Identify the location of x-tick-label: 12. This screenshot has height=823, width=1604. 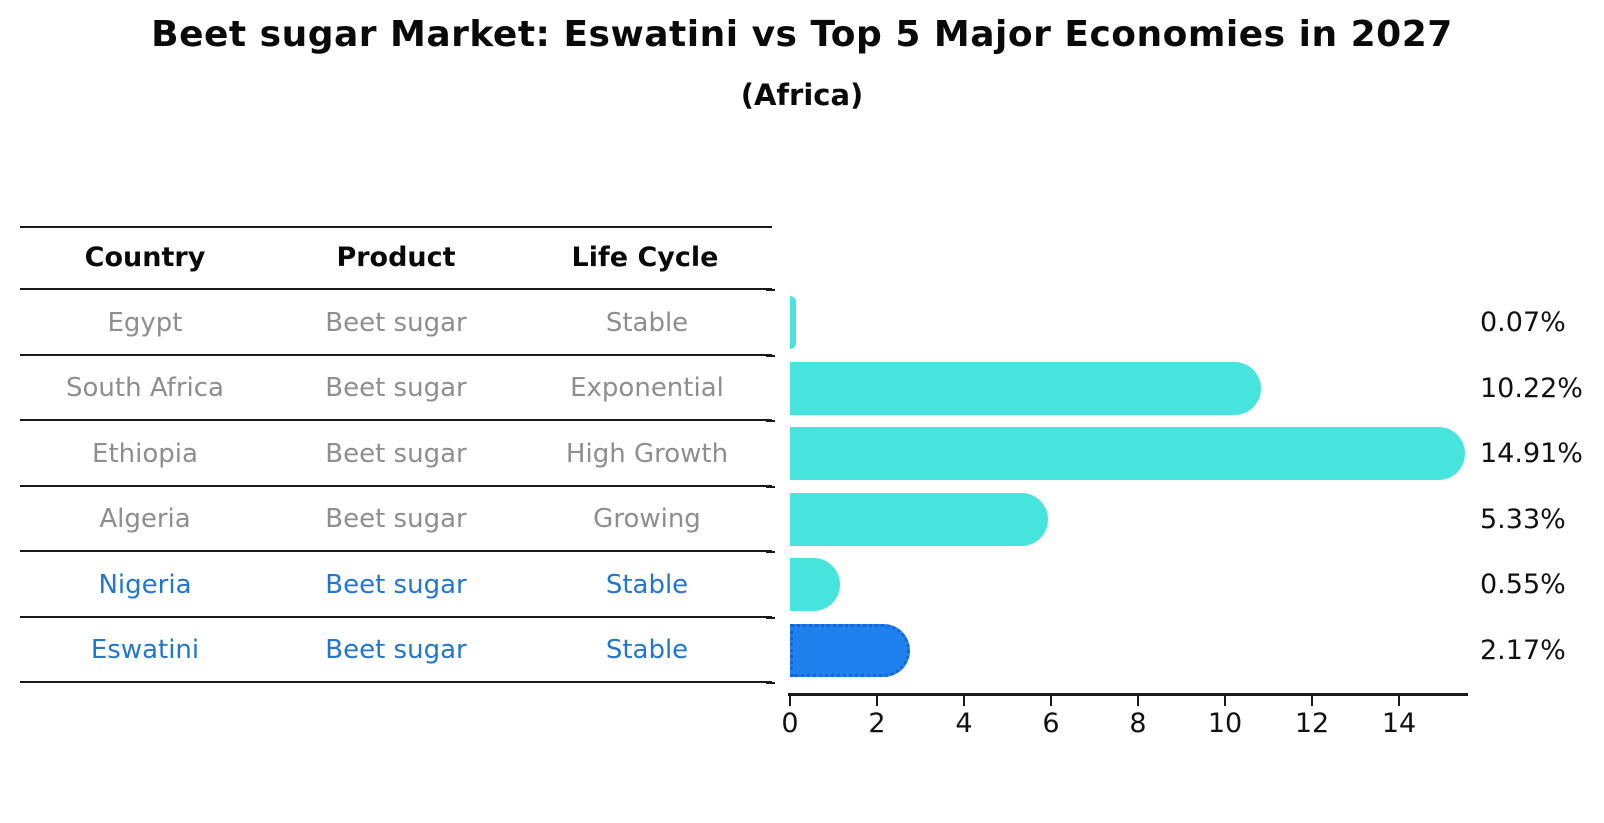
(1312, 723).